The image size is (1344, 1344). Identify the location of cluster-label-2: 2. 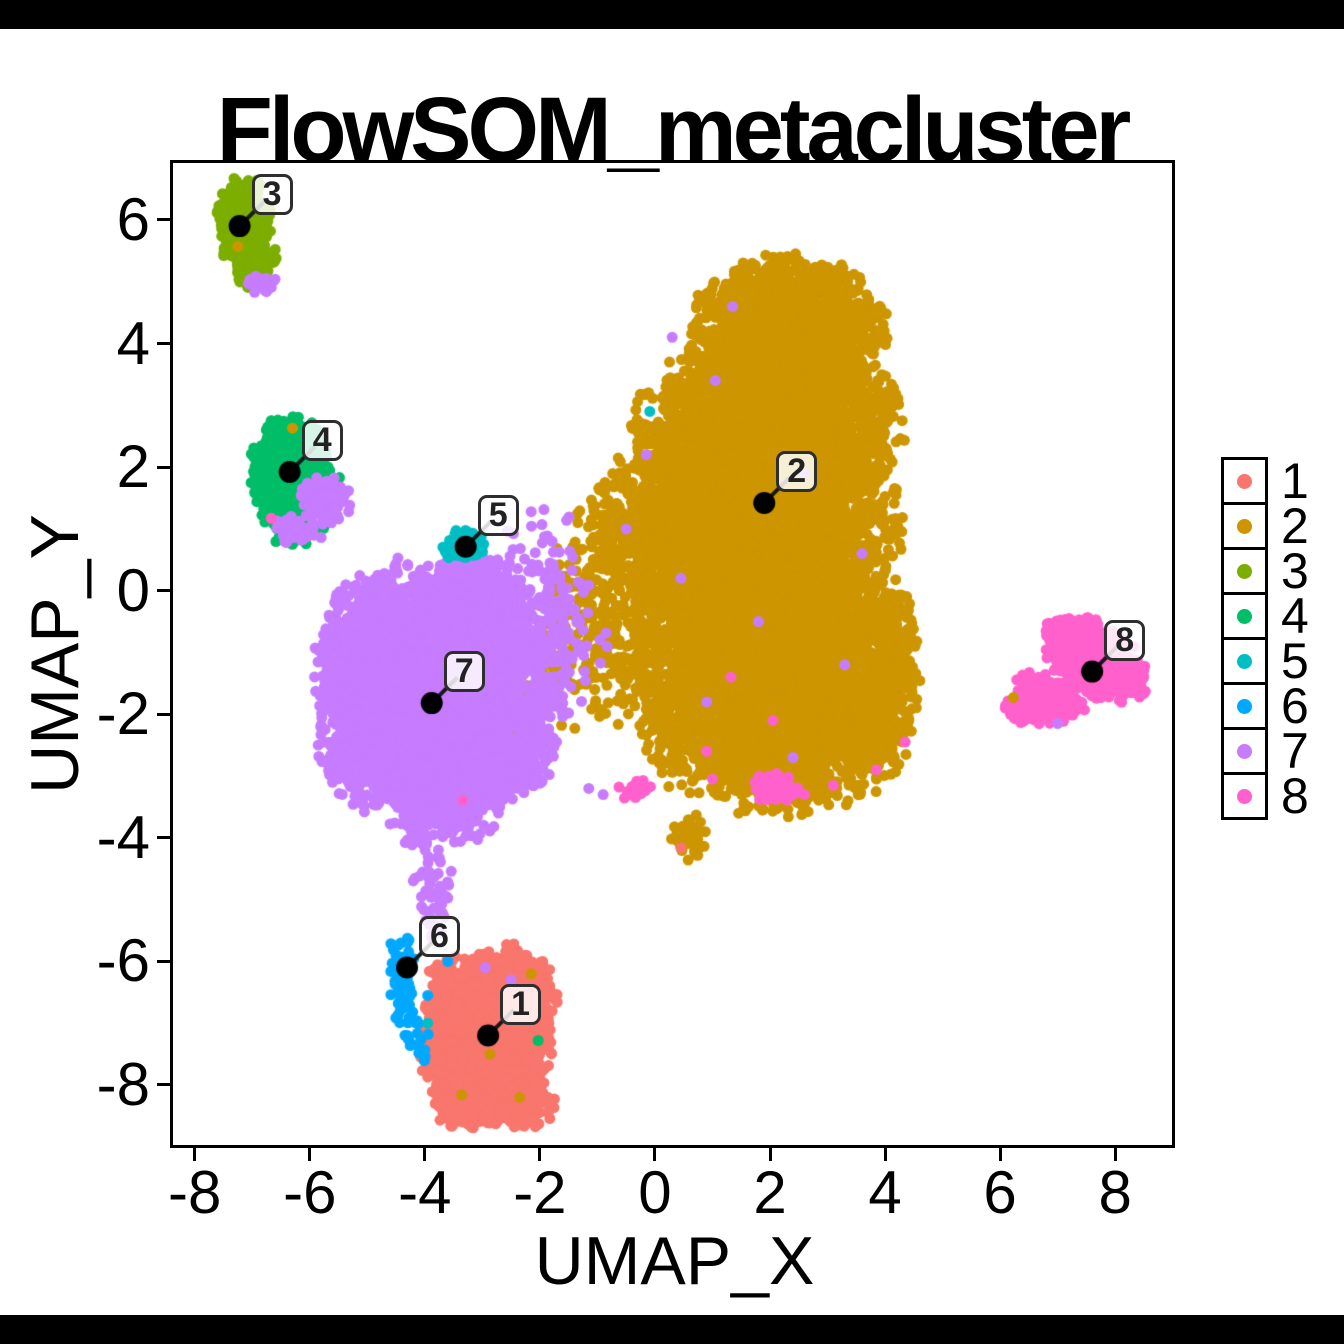
(797, 471).